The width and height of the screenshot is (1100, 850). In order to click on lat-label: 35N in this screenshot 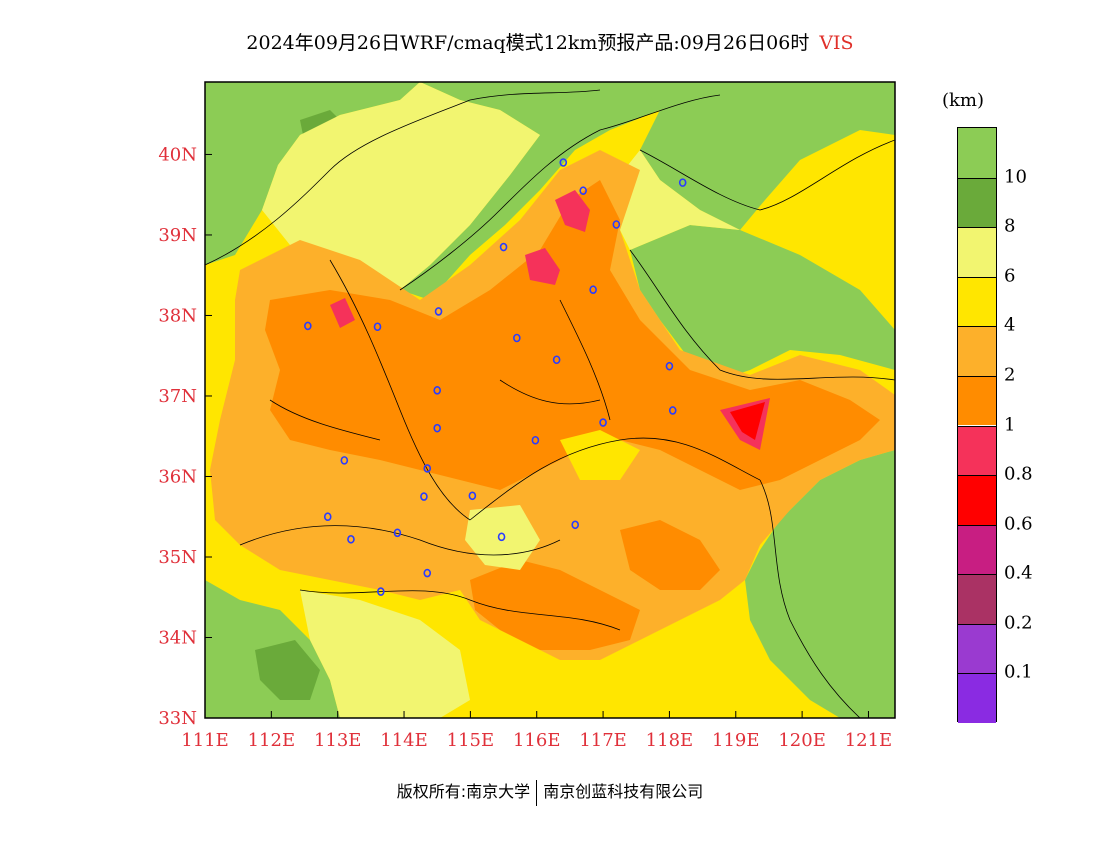, I will do `click(177, 557)`.